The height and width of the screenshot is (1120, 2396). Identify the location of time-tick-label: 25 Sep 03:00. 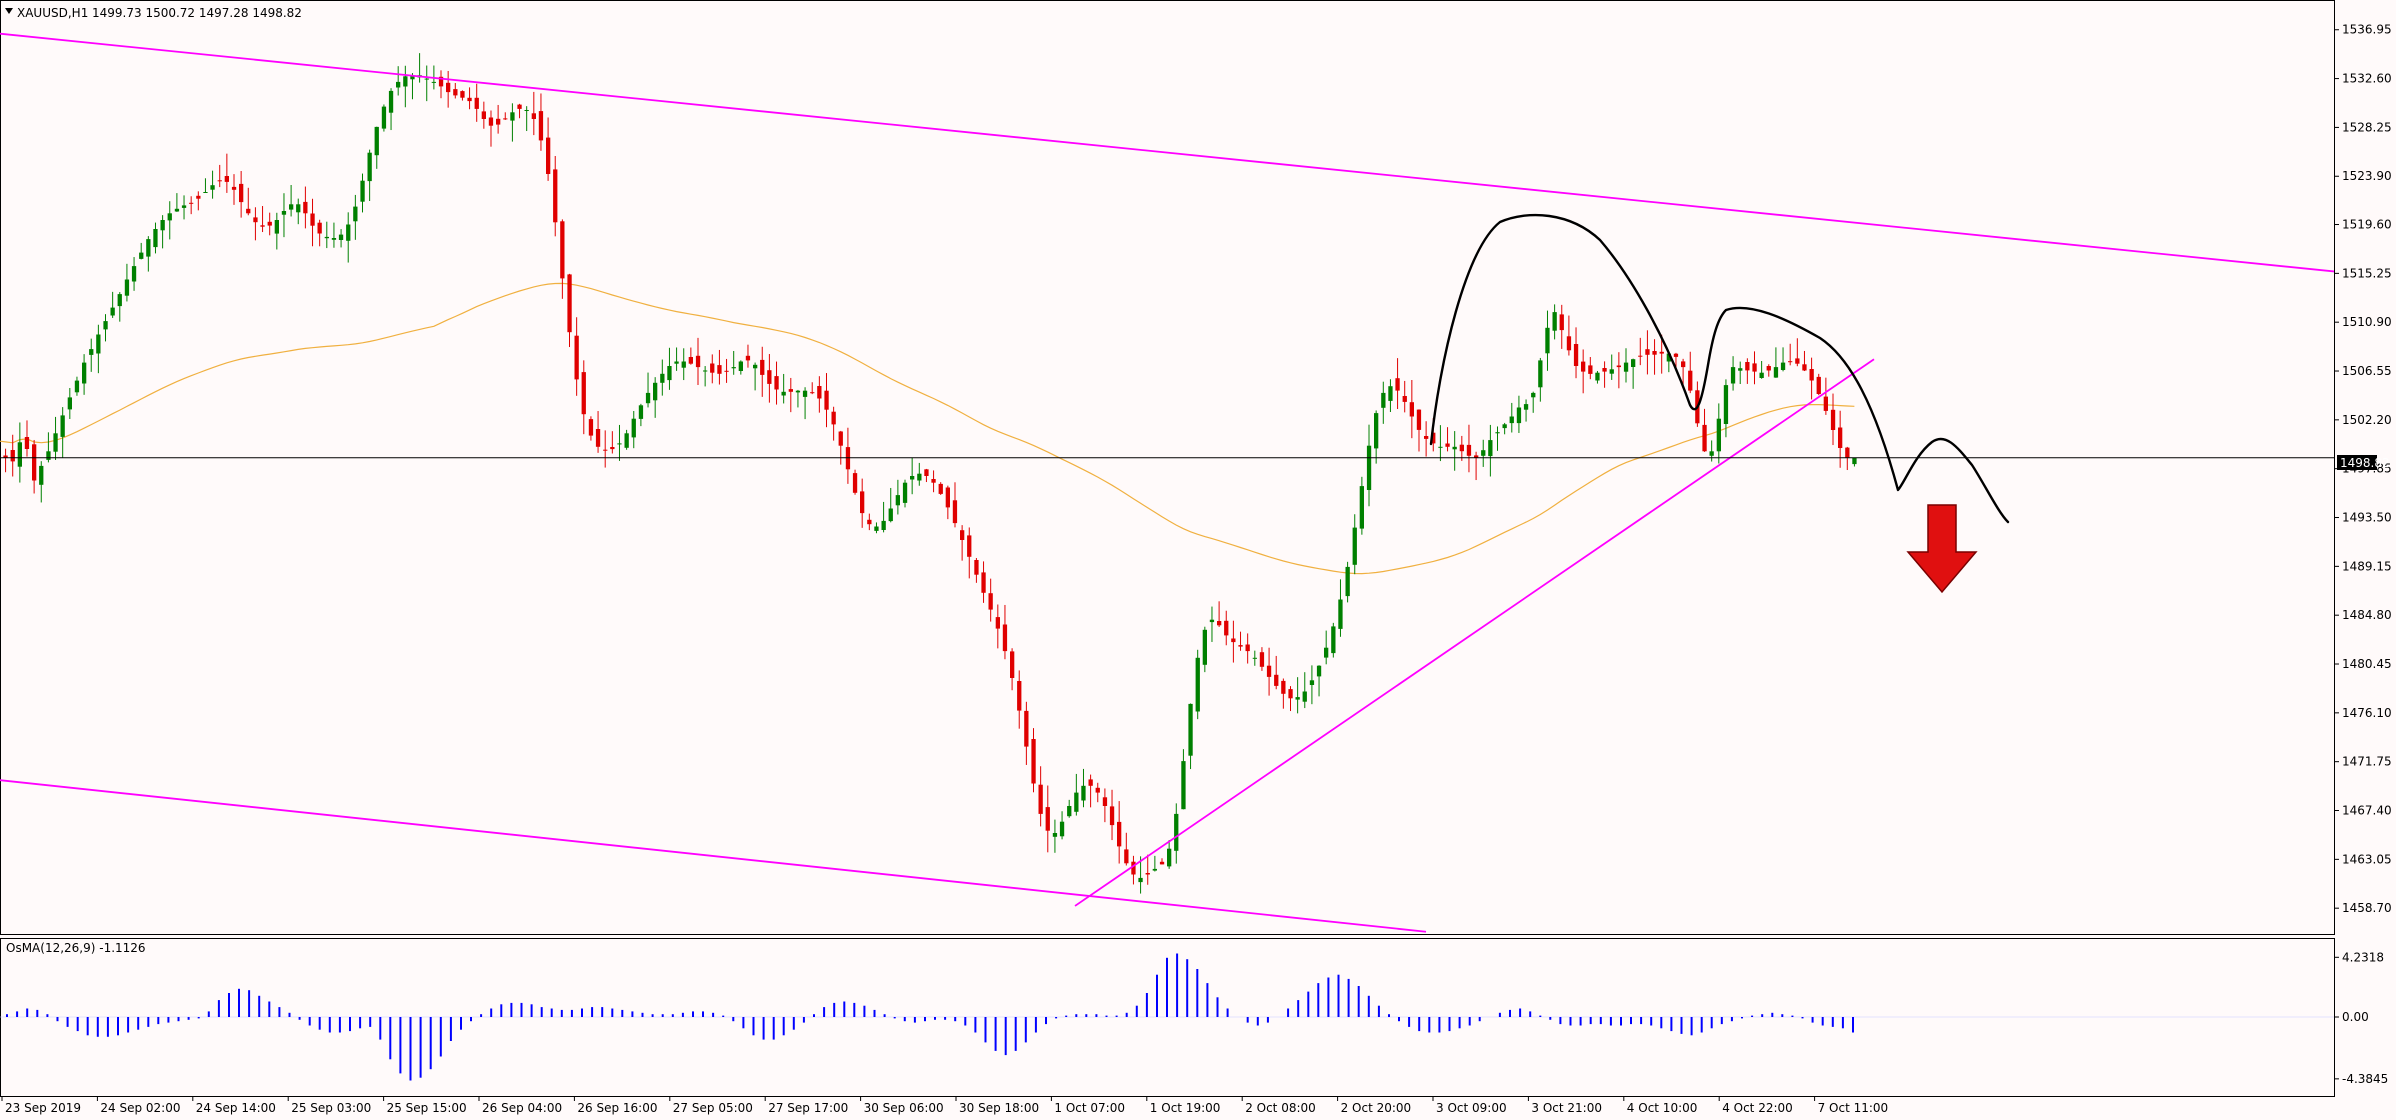
(331, 1108).